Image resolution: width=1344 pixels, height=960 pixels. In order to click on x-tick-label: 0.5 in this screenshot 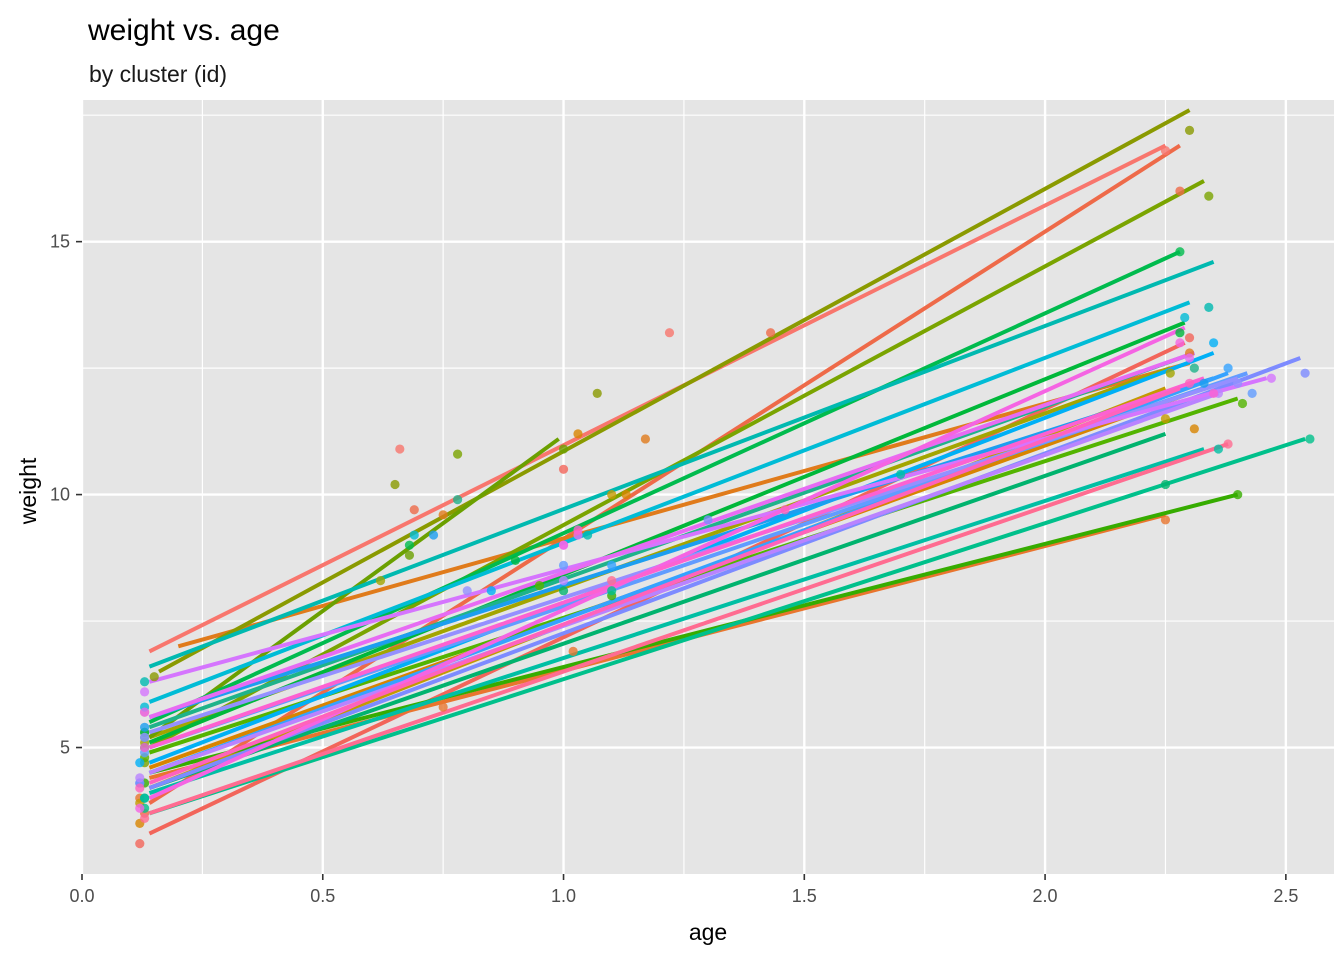, I will do `click(322, 896)`.